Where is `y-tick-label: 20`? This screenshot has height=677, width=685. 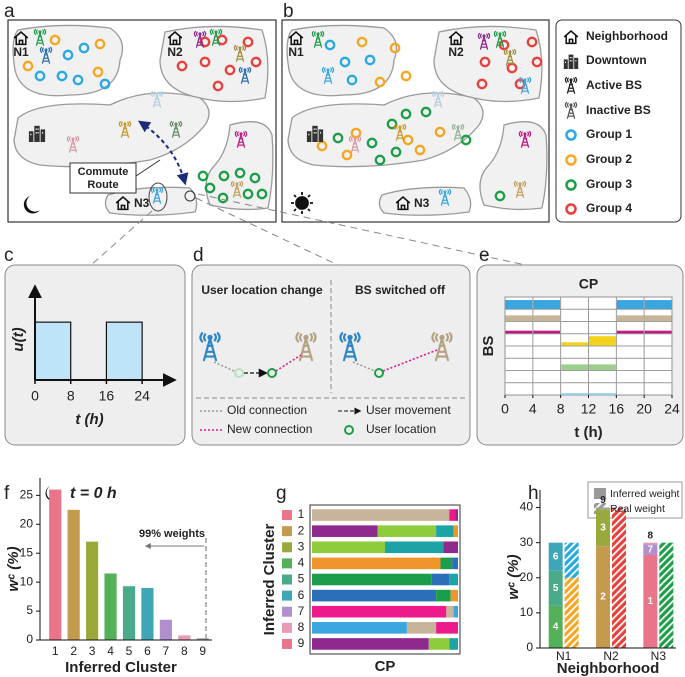
y-tick-label: 20 is located at coordinates (27, 523).